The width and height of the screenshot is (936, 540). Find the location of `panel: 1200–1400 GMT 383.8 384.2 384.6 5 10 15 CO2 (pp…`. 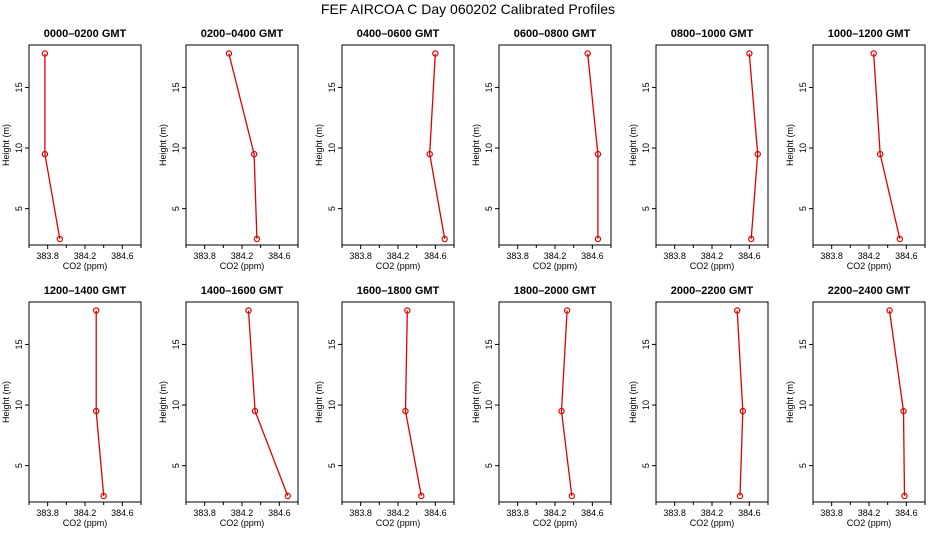

panel: 1200–1400 GMT 383.8 384.2 384.6 5 10 15 CO2 (pp… is located at coordinates (71, 406).